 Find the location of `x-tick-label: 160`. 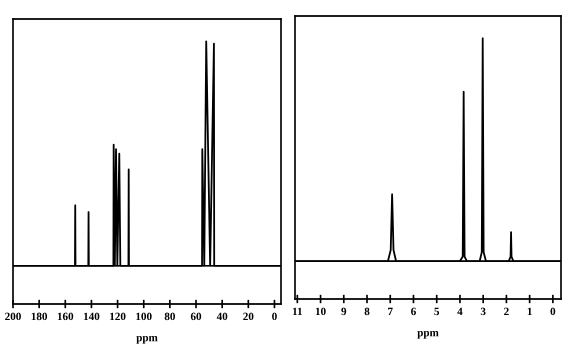

x-tick-label: 160 is located at coordinates (66, 316).